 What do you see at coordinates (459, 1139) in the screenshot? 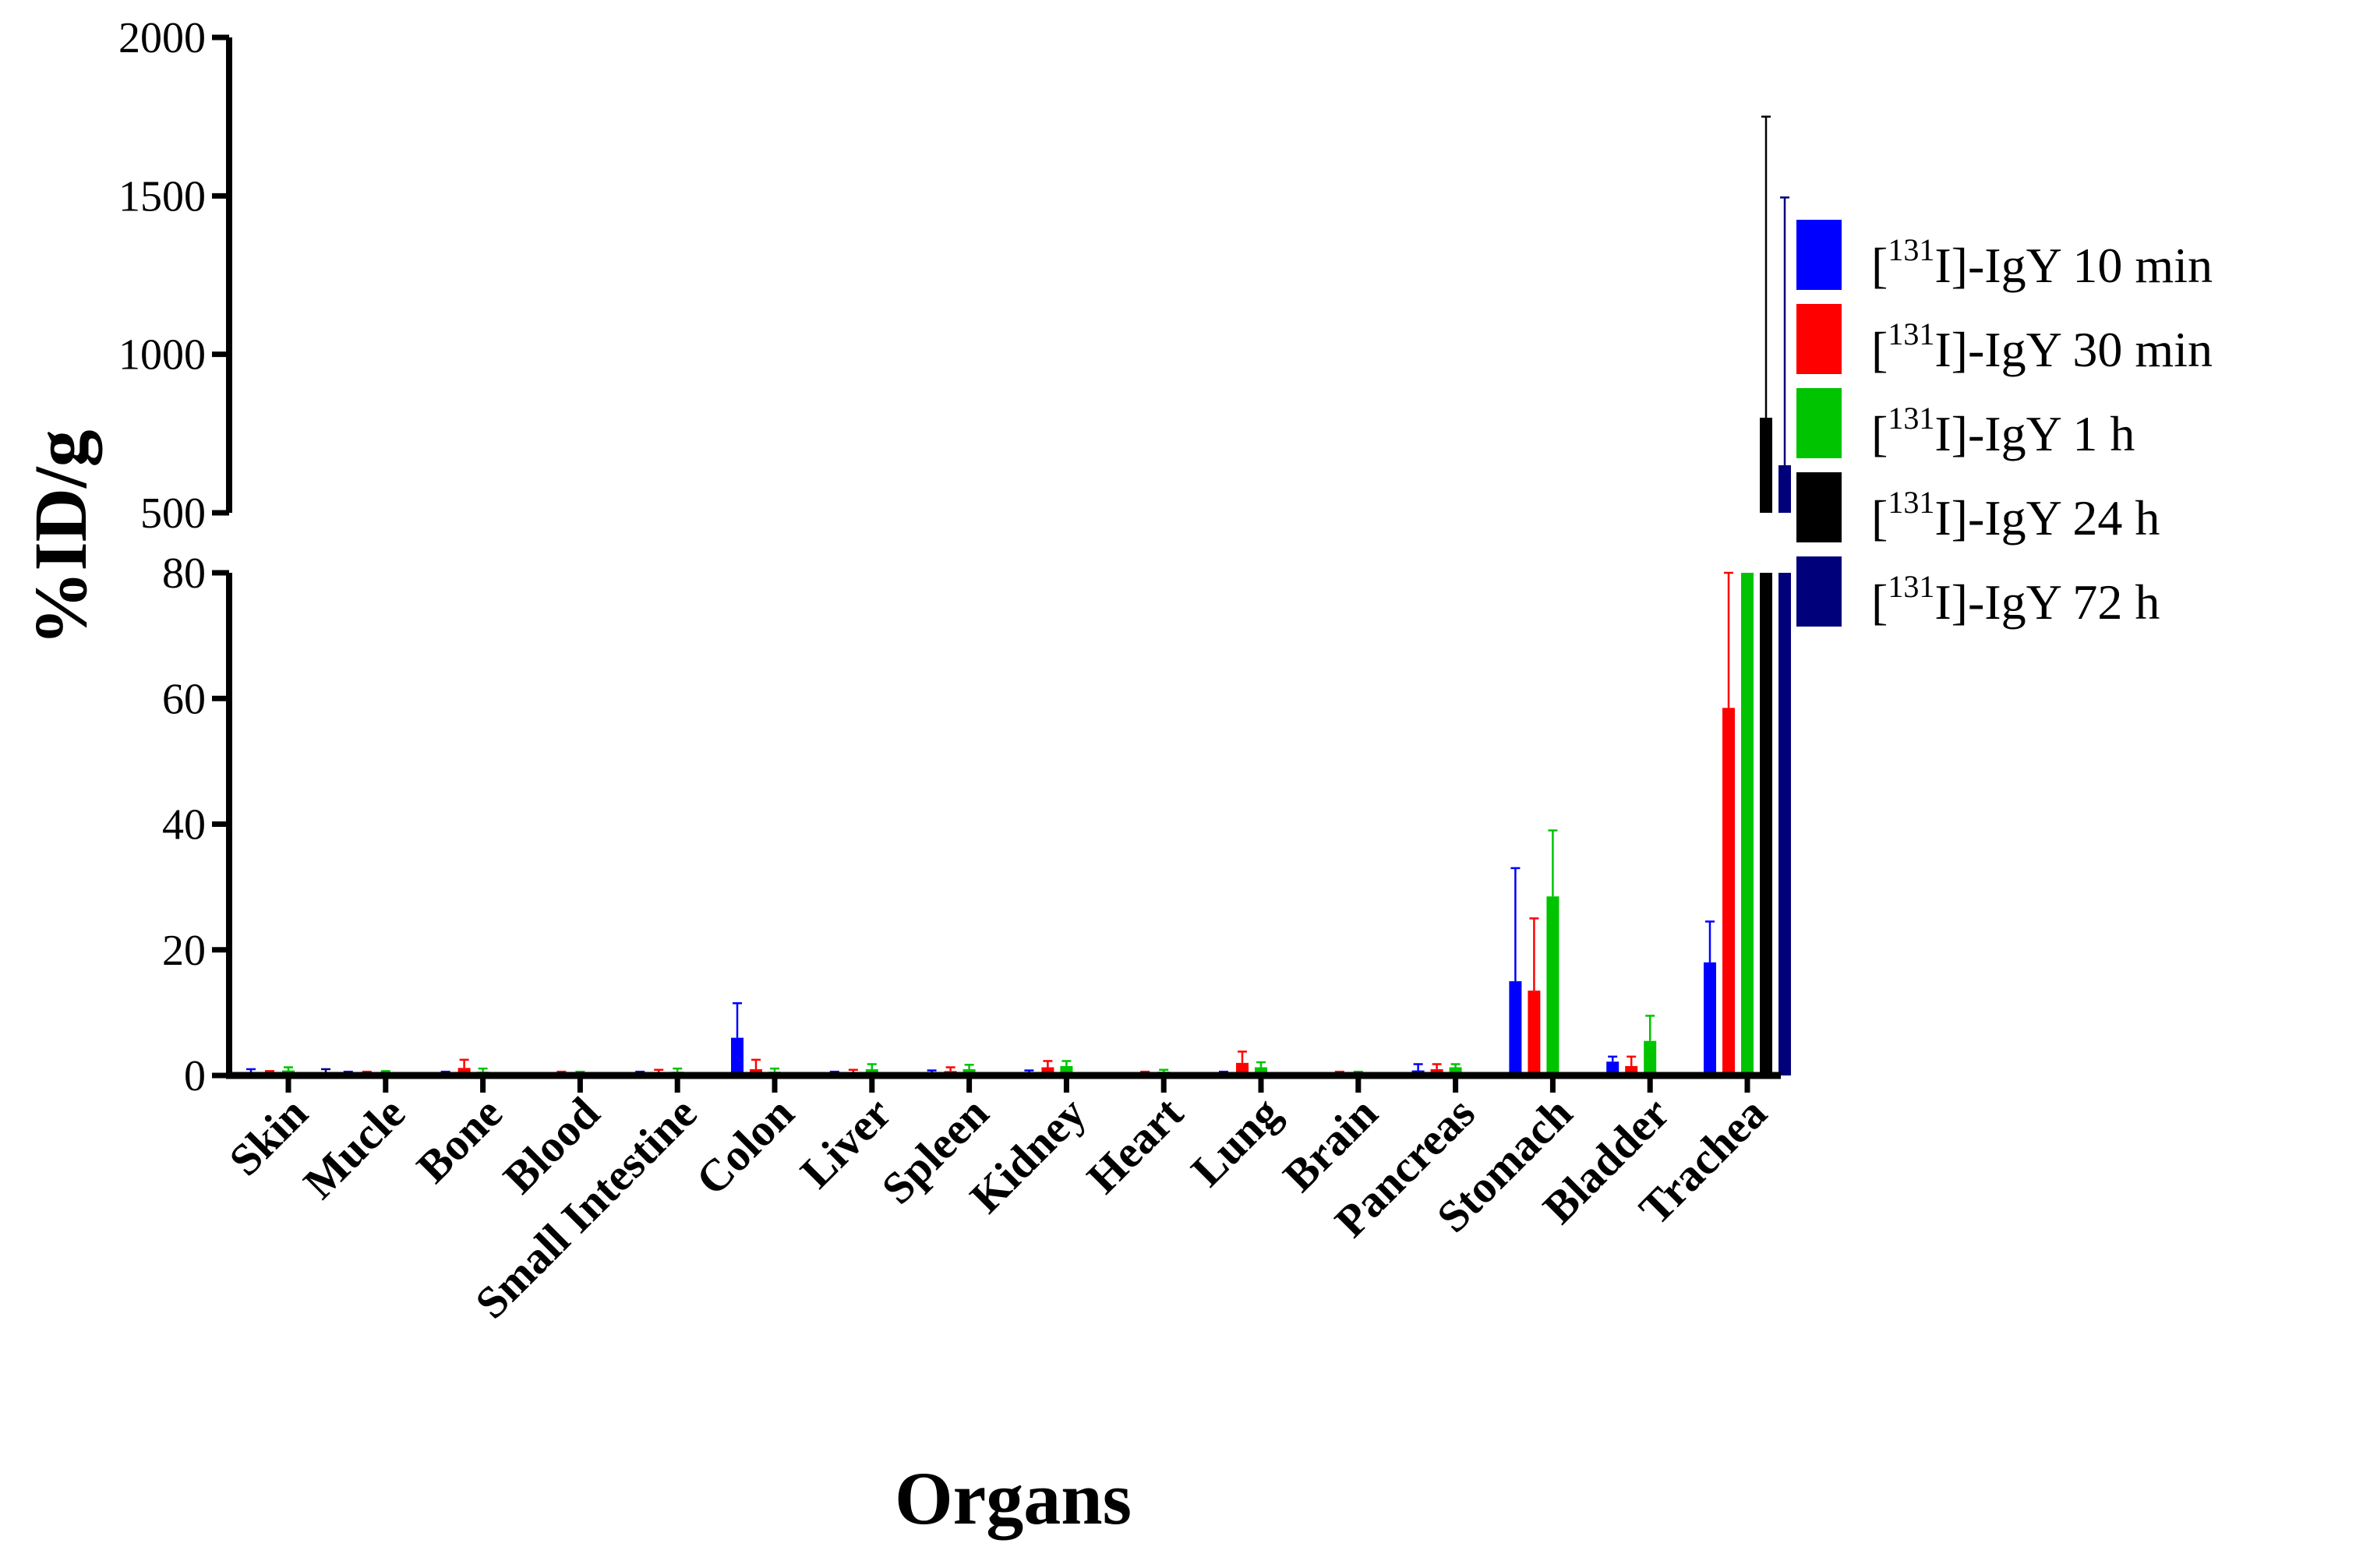
I see `category-label: Bone` at bounding box center [459, 1139].